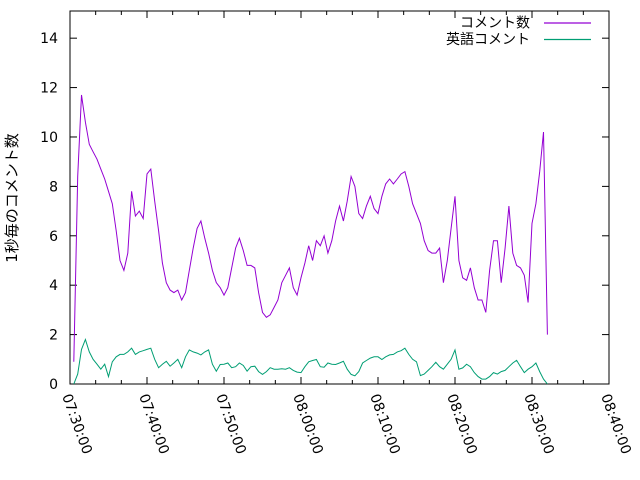 The image size is (640, 480). What do you see at coordinates (12, 198) in the screenshot?
I see `y-axis-title: 1秒毎のコメント数` at bounding box center [12, 198].